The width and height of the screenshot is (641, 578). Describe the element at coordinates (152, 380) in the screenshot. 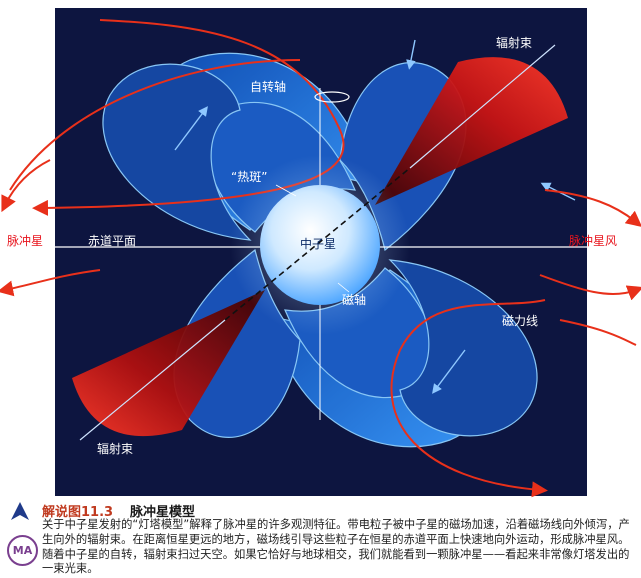

I see `magnetic-axis-ext-bottom` at that location.